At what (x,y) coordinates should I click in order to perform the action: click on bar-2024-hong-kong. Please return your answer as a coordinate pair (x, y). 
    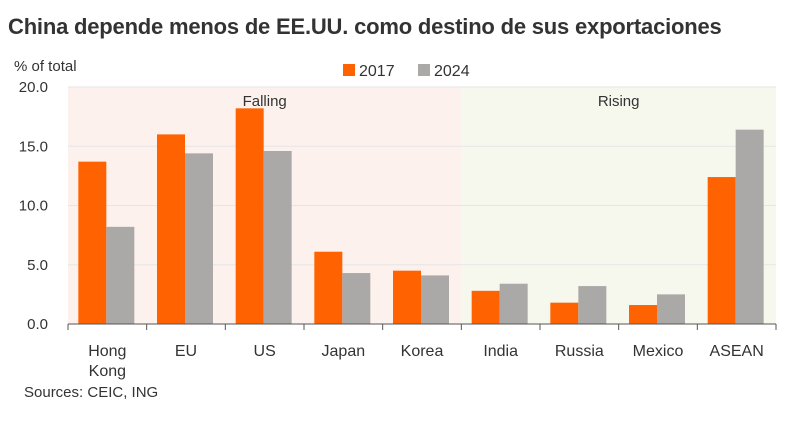
    Looking at the image, I should click on (120, 275).